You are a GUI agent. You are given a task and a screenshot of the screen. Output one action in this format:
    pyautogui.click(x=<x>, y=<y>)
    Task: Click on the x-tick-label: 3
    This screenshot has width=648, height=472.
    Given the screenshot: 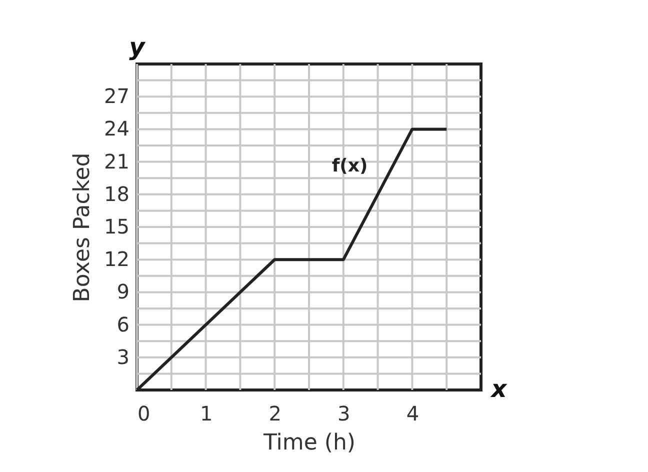 What is the action you would take?
    pyautogui.click(x=344, y=414)
    